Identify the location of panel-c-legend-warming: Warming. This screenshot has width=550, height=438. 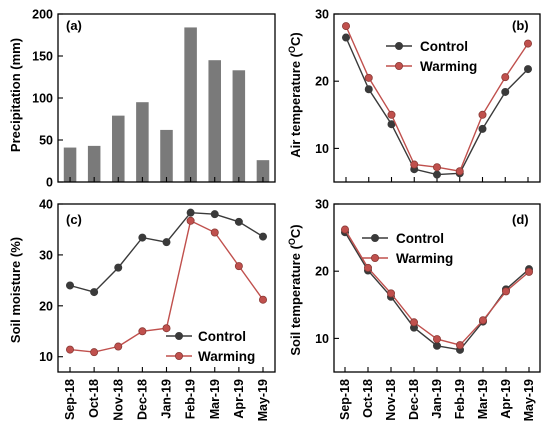
(226, 356).